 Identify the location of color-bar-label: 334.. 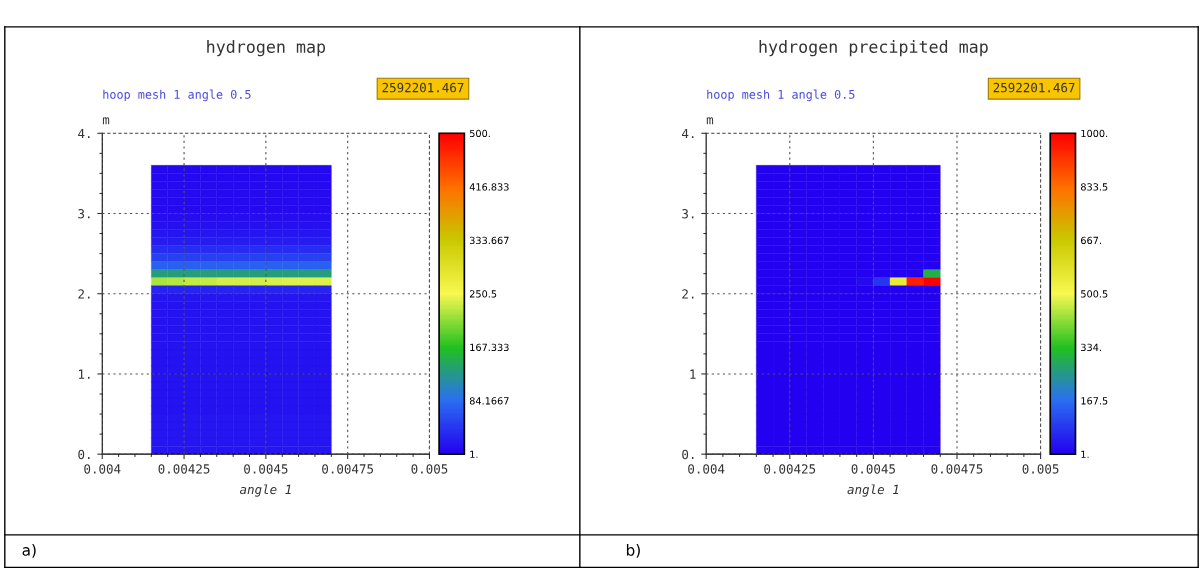
(1091, 347).